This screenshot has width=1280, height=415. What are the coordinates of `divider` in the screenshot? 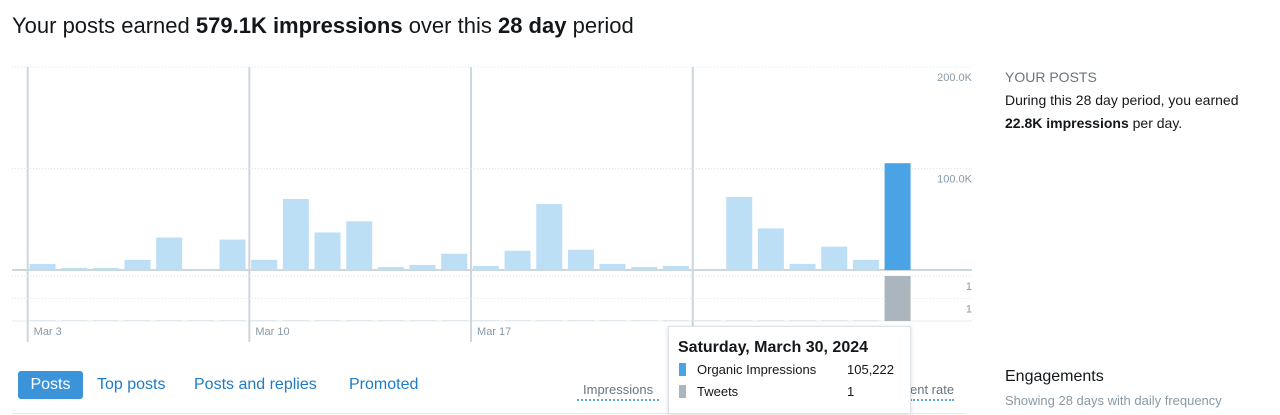 It's located at (488, 413).